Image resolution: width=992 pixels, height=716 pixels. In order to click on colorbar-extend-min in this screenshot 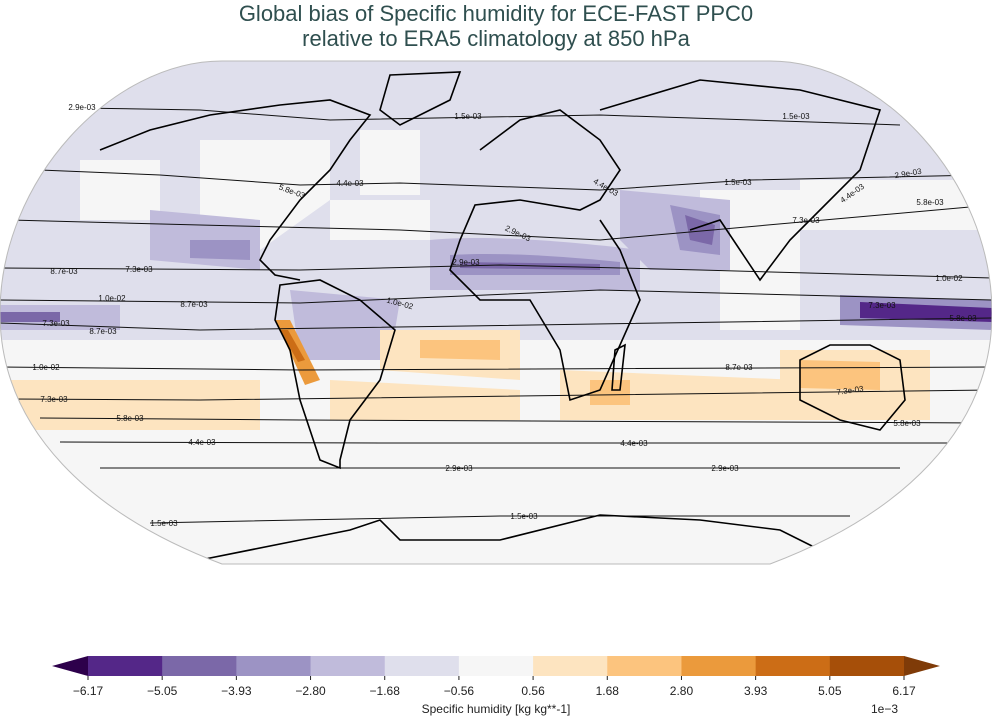, I will do `click(70, 666)`.